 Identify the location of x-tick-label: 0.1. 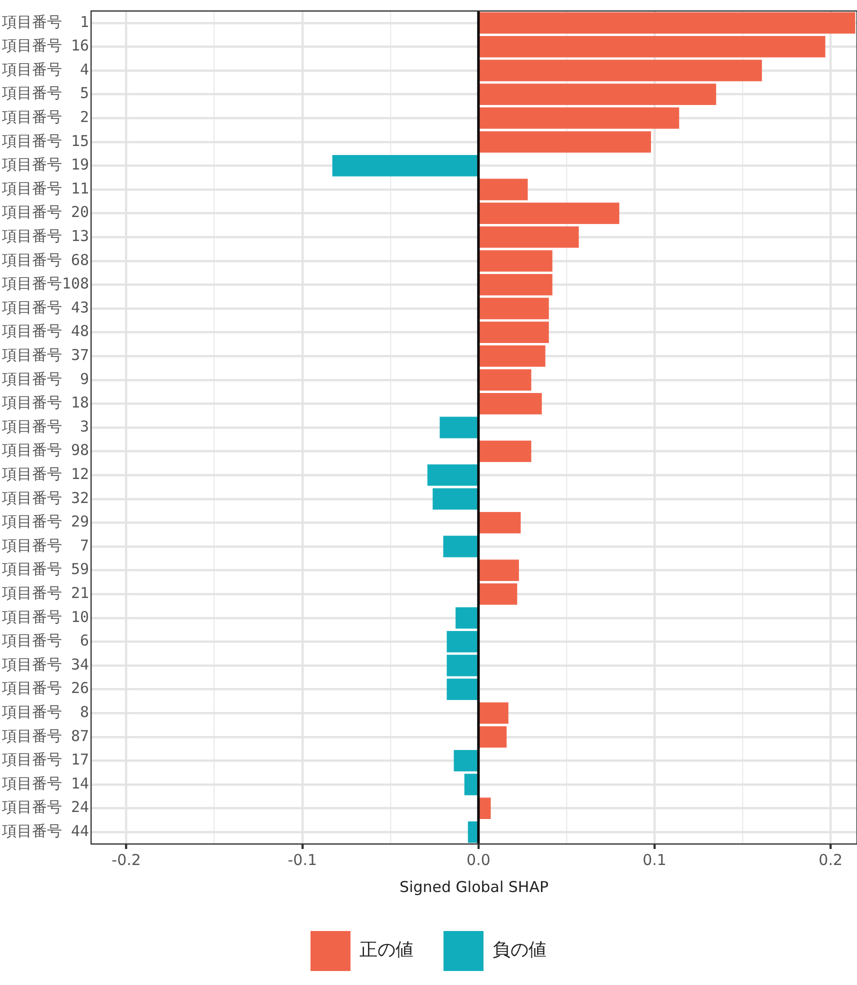
(654, 859).